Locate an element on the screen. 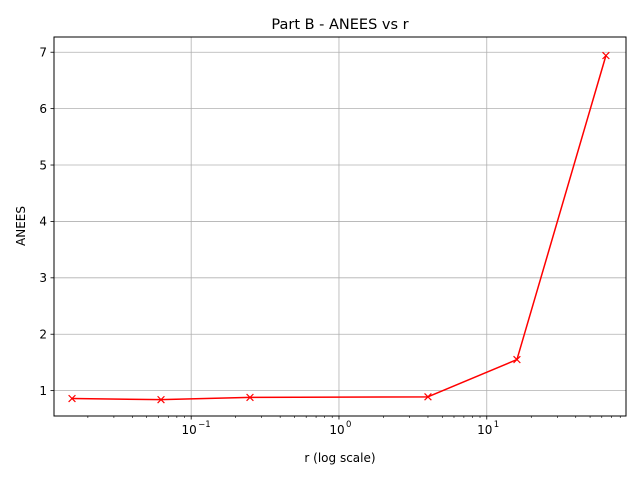  chart-title: Part B - ANEES vs r is located at coordinates (339, 25).